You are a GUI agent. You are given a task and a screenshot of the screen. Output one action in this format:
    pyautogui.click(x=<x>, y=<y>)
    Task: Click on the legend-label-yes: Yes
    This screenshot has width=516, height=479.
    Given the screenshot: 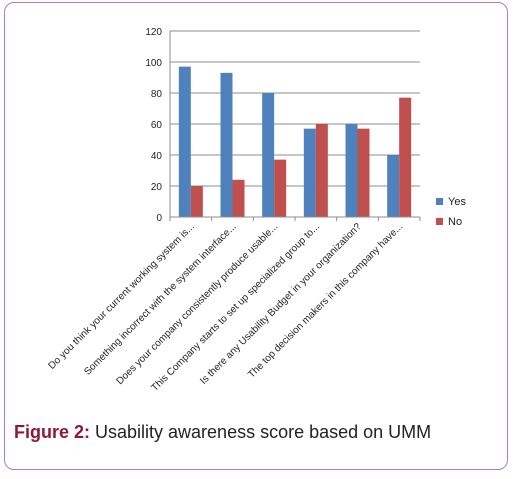 What is the action you would take?
    pyautogui.click(x=457, y=202)
    